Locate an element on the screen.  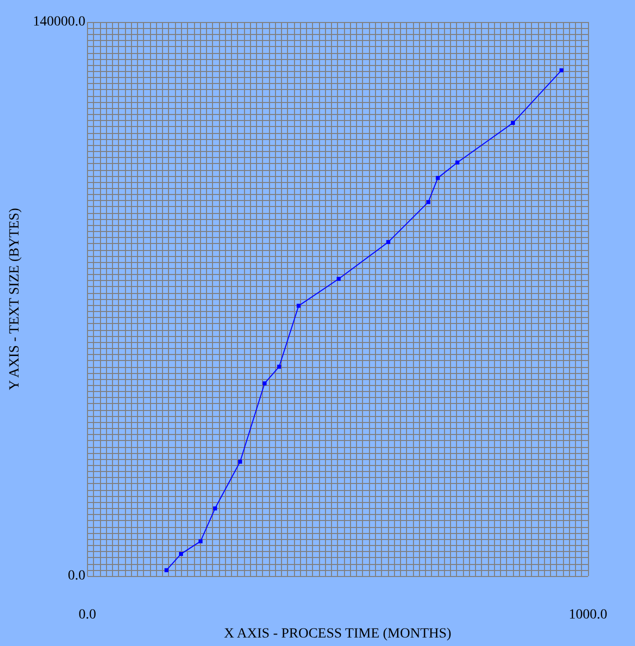
y-axis-title: Y AXIS - TEXT SIZE (BYTES) is located at coordinates (15, 299).